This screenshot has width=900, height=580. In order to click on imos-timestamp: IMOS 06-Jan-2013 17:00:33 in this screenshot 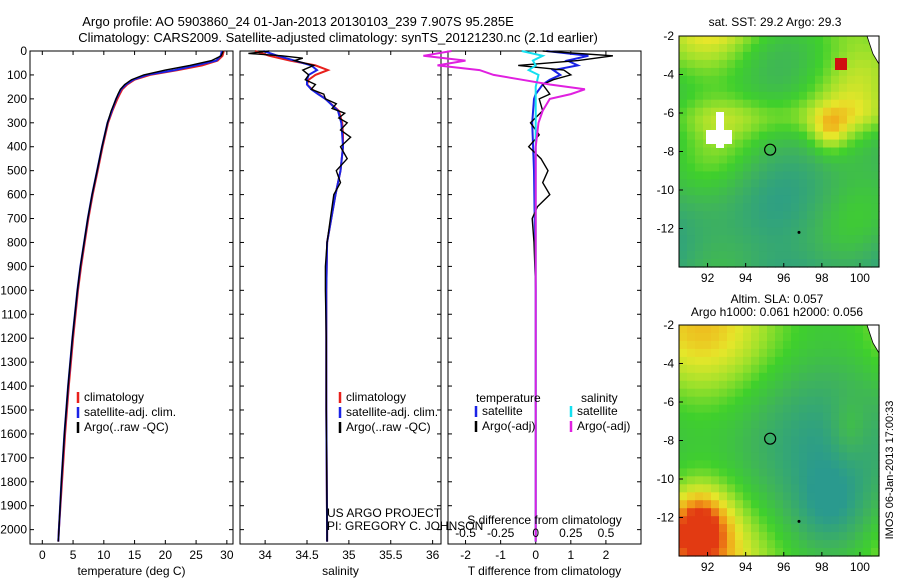, I will do `click(890, 470)`.